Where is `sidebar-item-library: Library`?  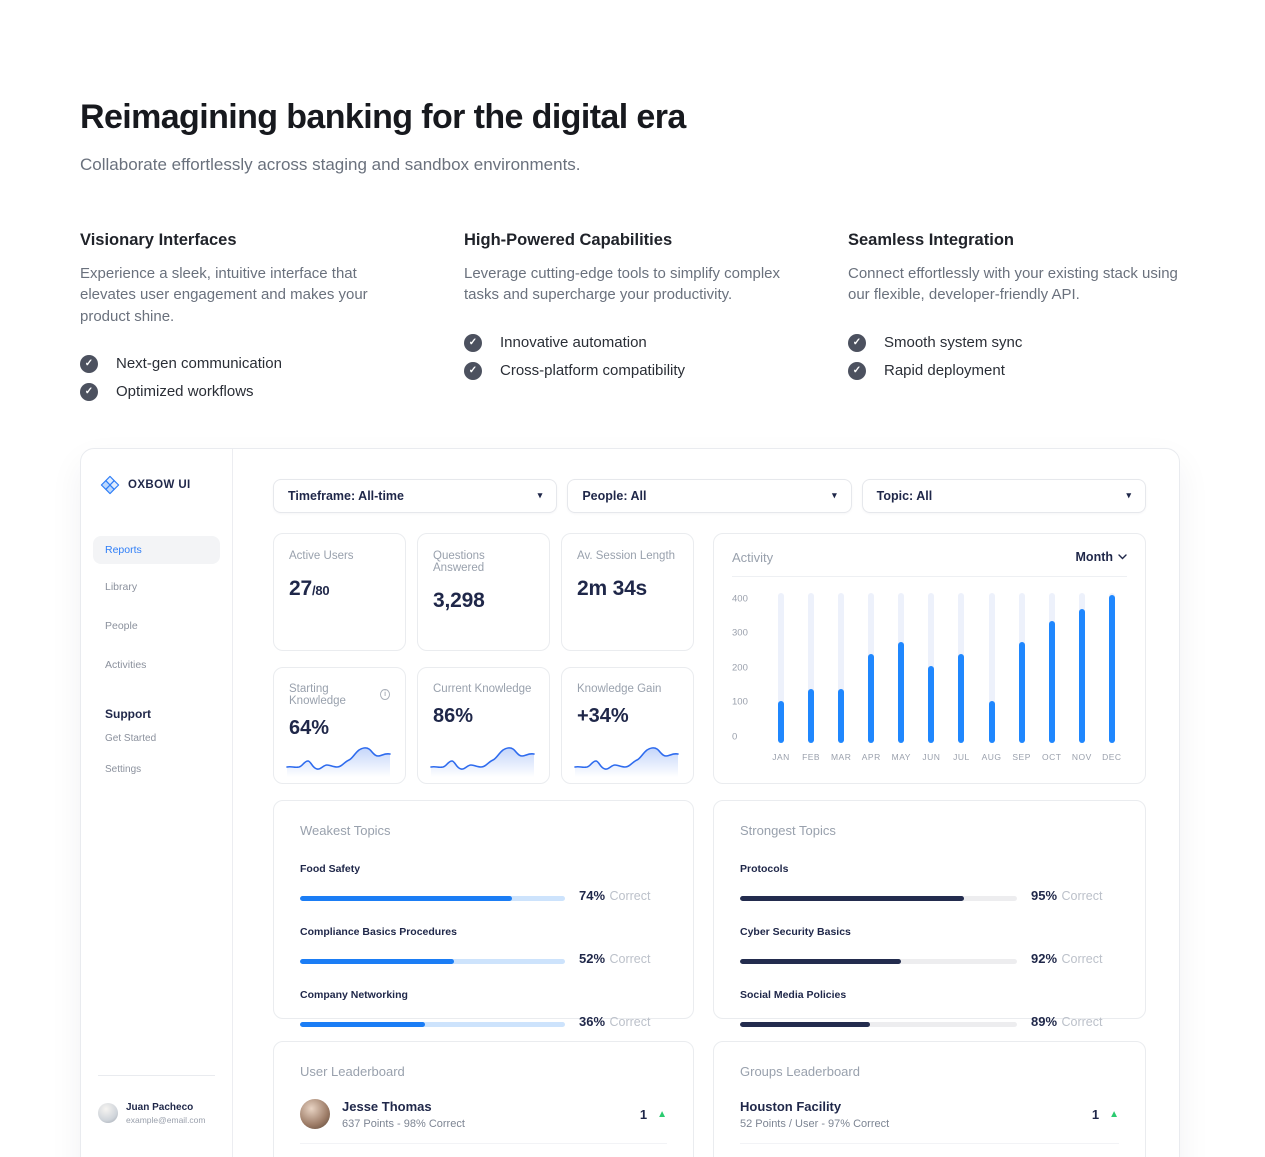
sidebar-item-library: Library is located at coordinates (121, 586).